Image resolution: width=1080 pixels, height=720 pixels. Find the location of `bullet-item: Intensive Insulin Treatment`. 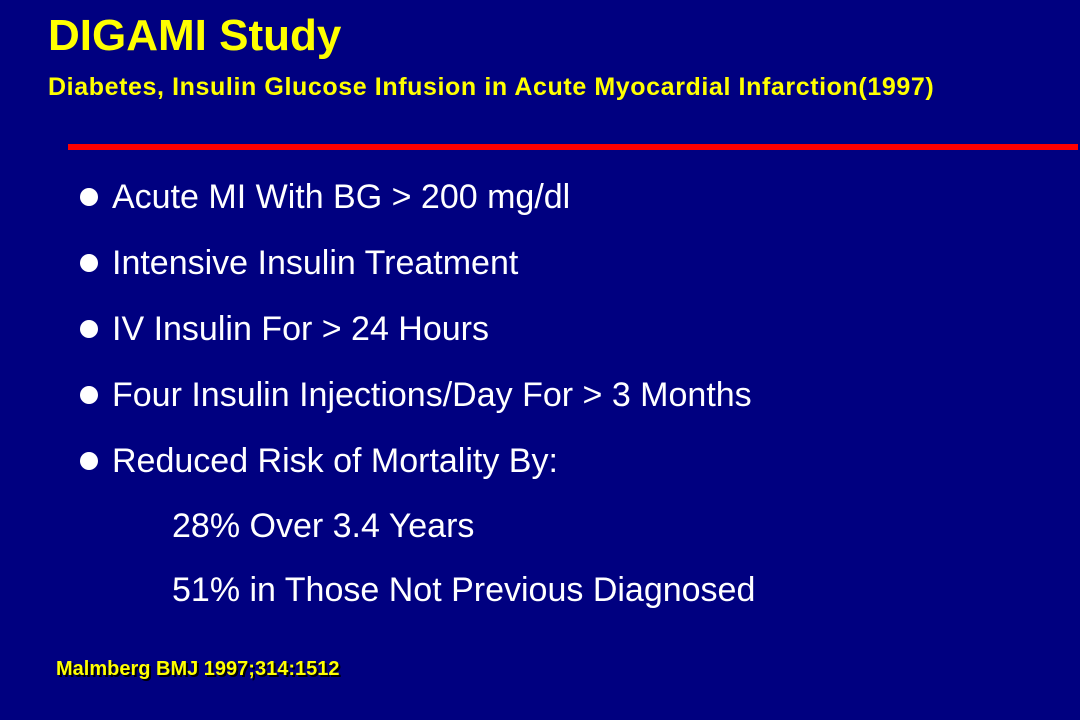

bullet-item: Intensive Insulin Treatment is located at coordinates (417, 263).